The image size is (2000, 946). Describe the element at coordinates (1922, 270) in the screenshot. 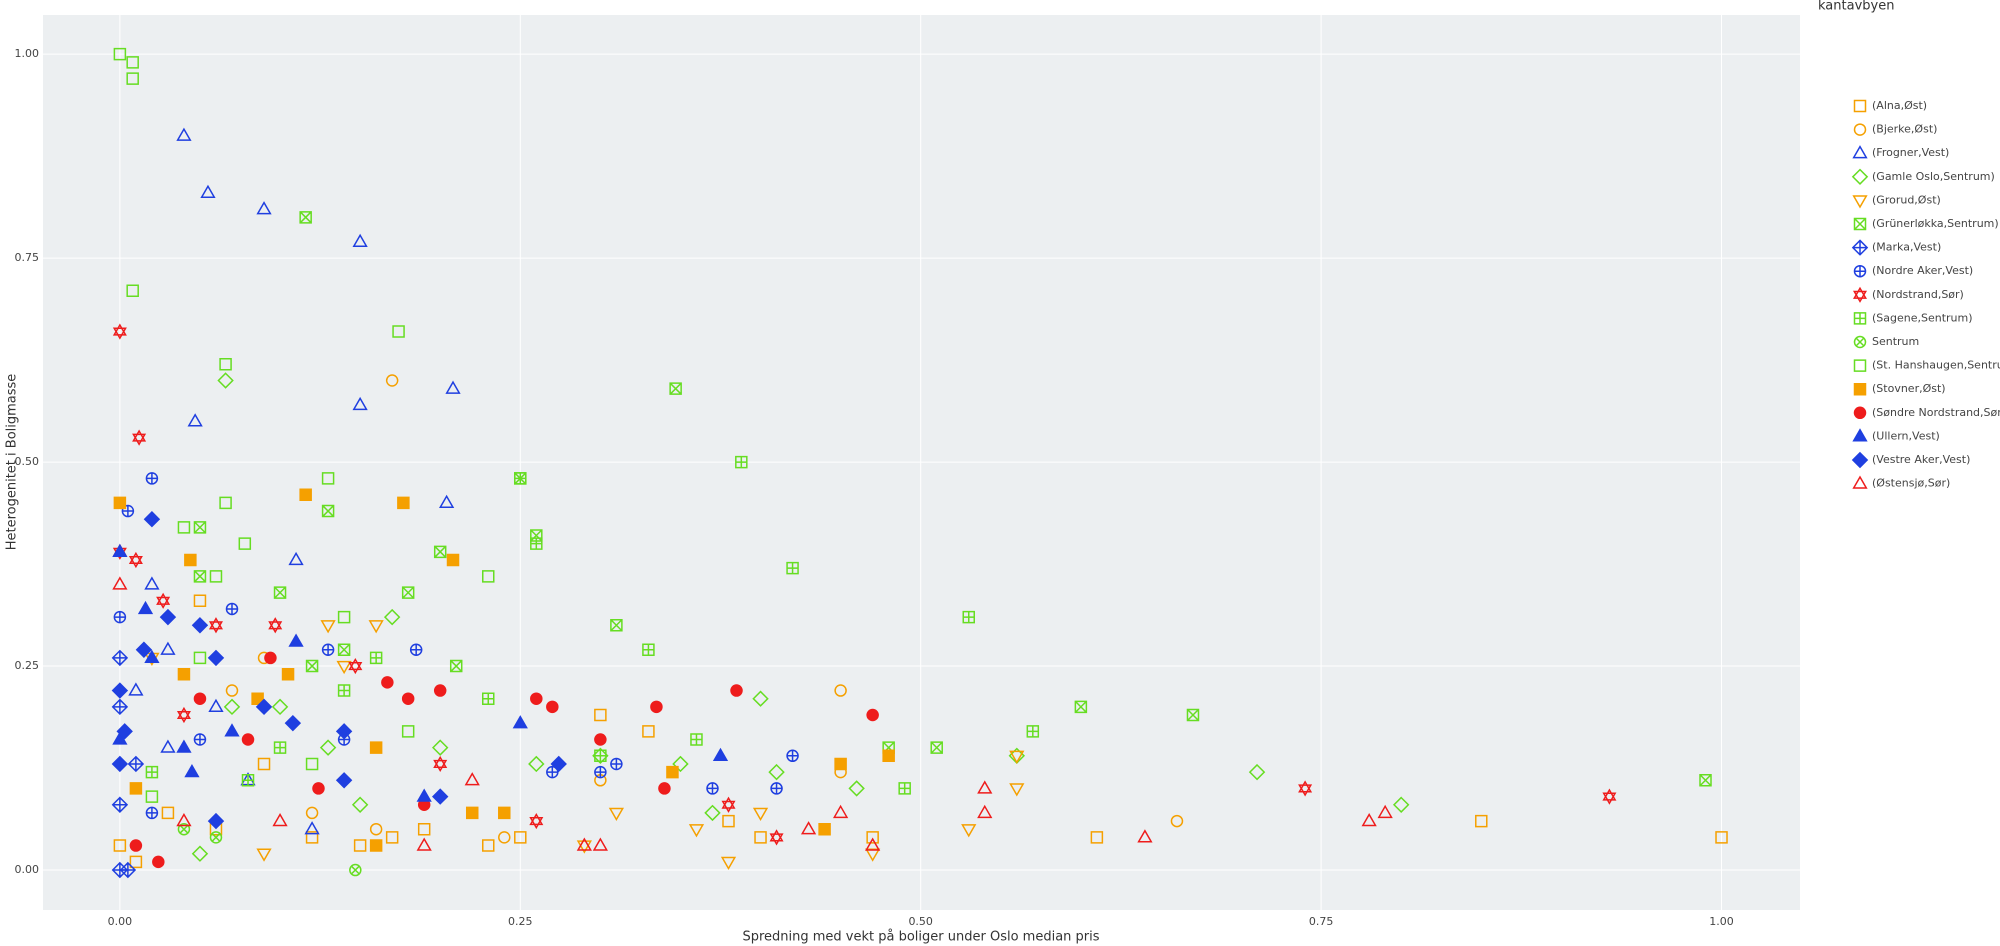

I see `legend-label: (Nordre Aker,Vest)` at that location.